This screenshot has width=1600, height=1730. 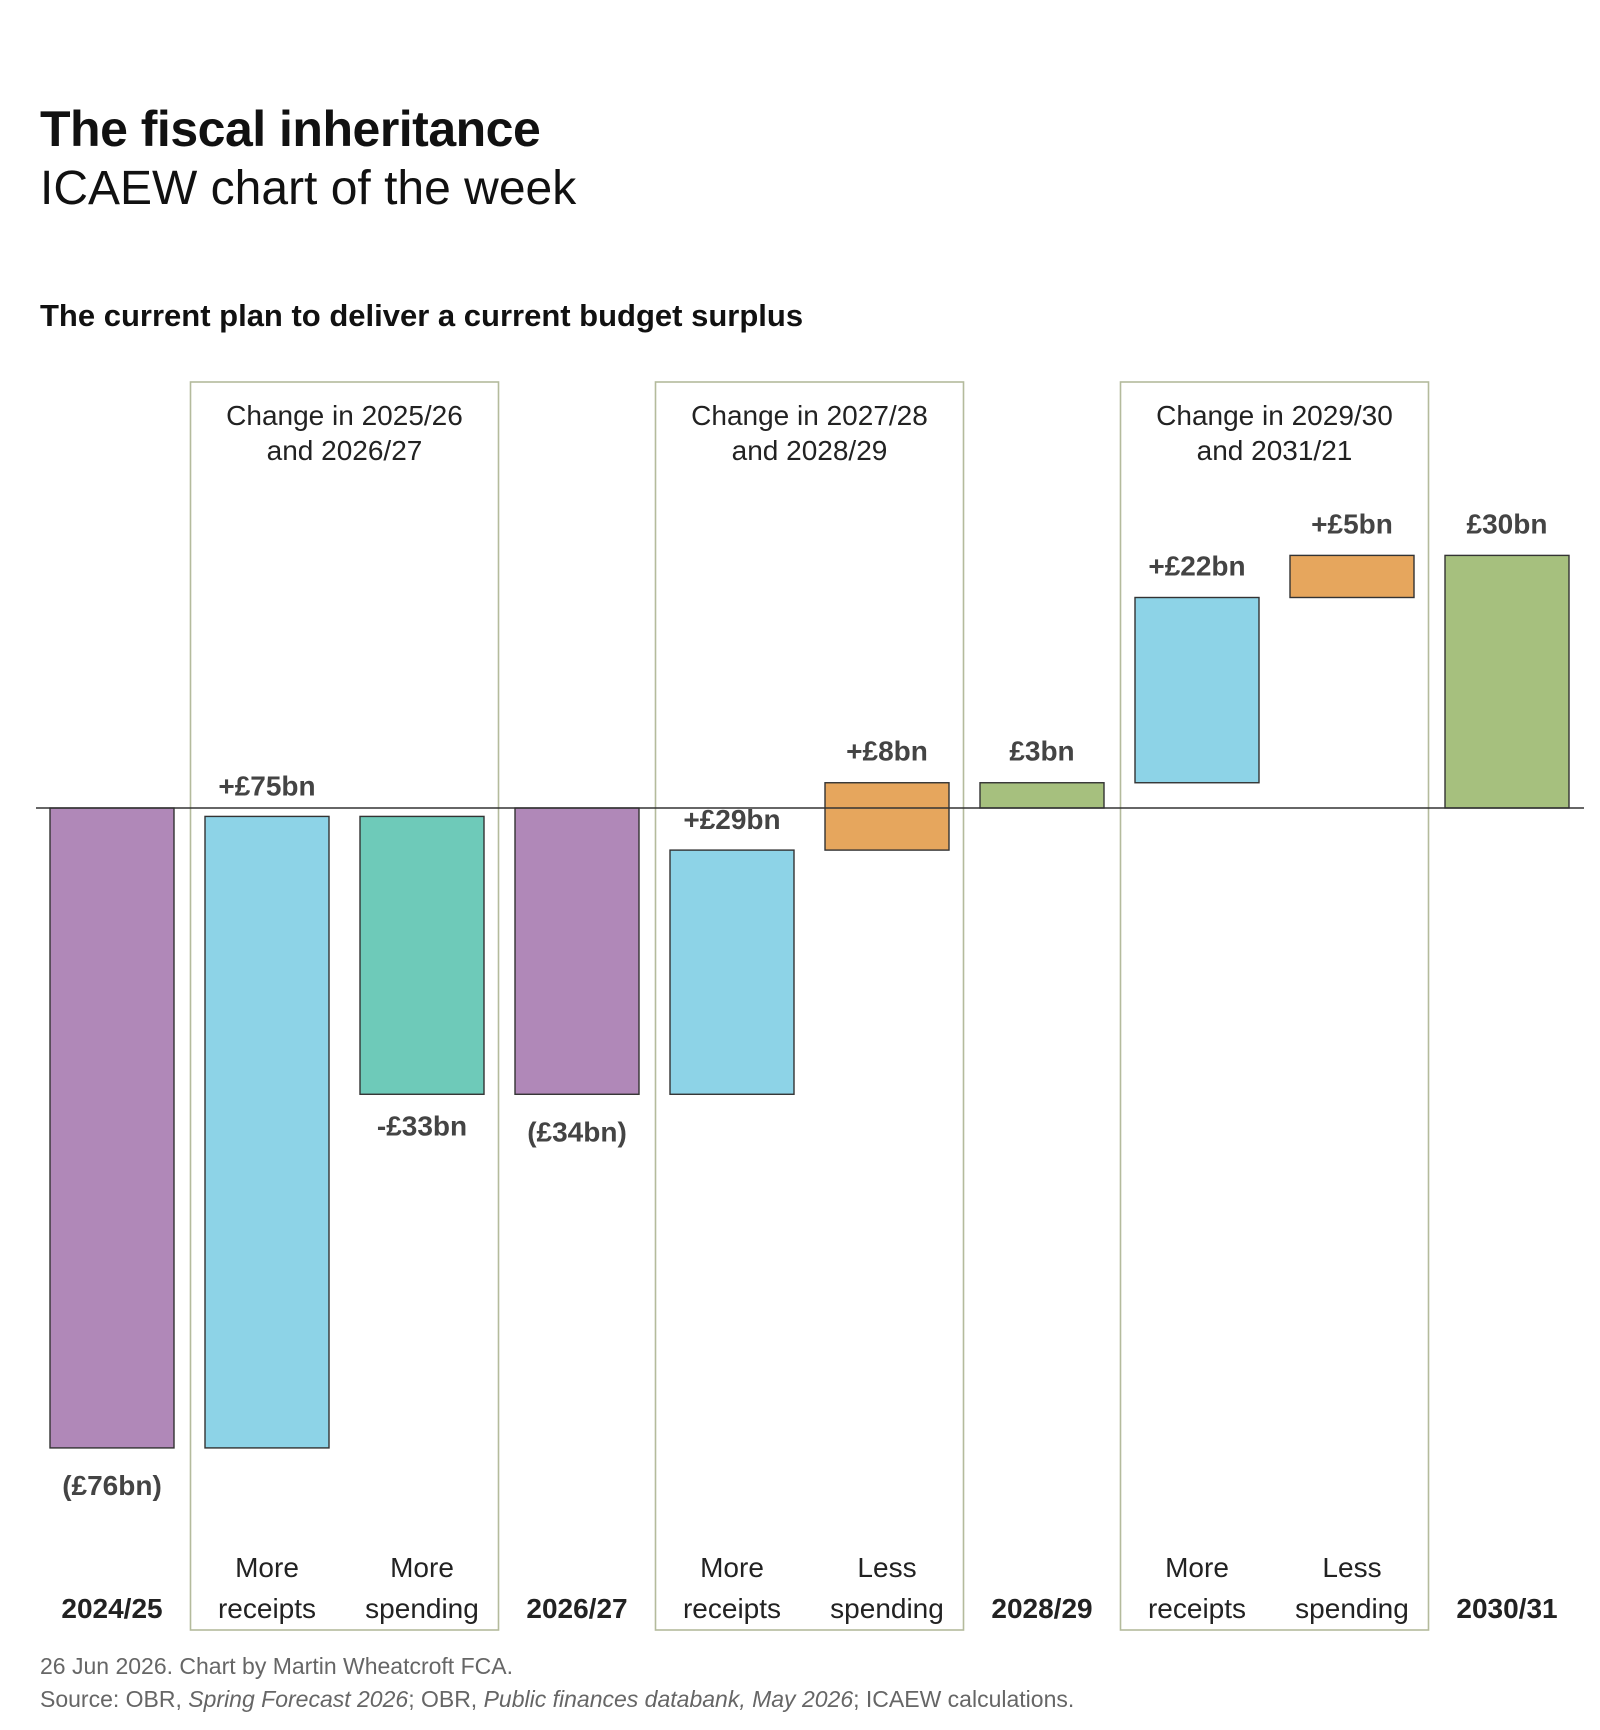 What do you see at coordinates (887, 751) in the screenshot?
I see `value-label: +£8bn` at bounding box center [887, 751].